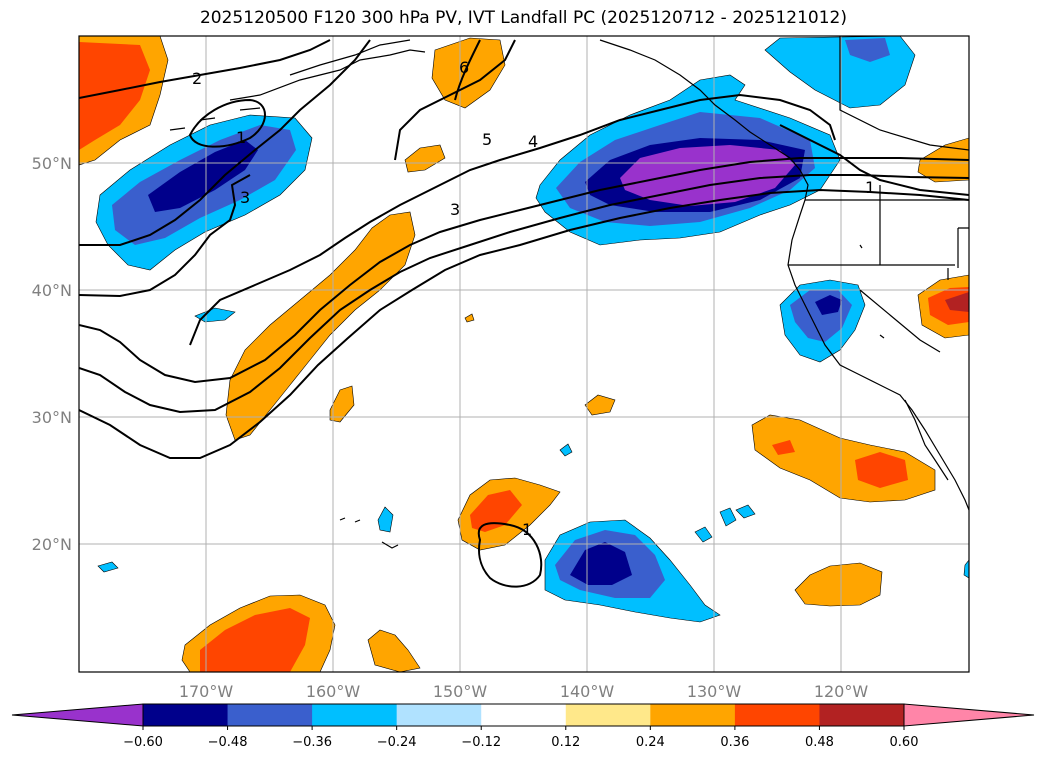 The width and height of the screenshot is (1047, 765). I want to click on negative-anomaly-ne-core, so click(707, 175).